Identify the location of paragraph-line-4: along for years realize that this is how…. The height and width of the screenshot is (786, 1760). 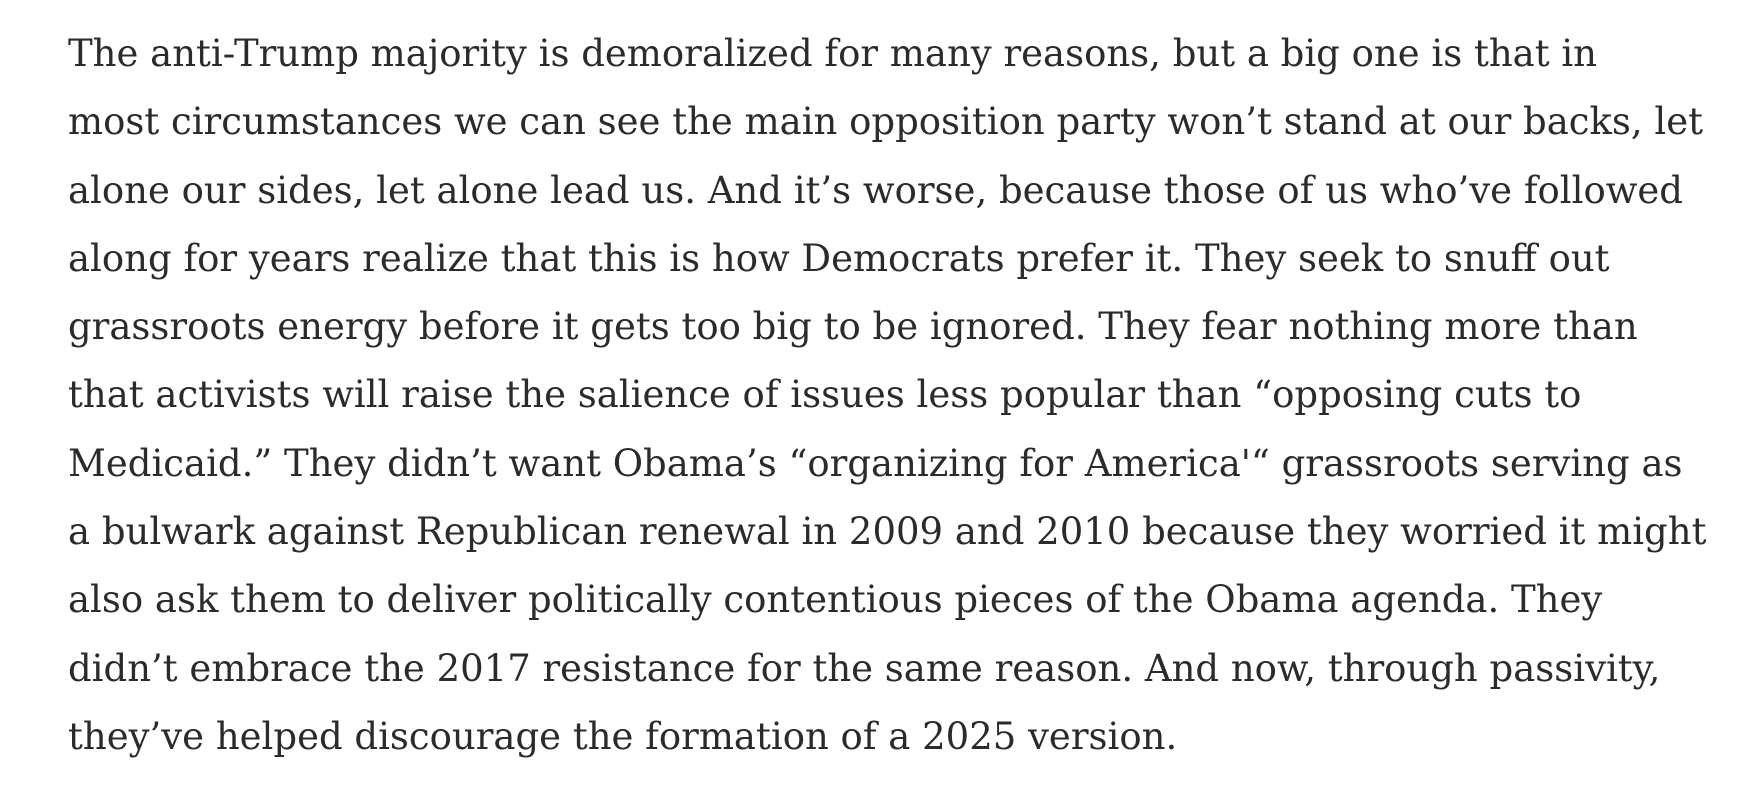
(839, 258).